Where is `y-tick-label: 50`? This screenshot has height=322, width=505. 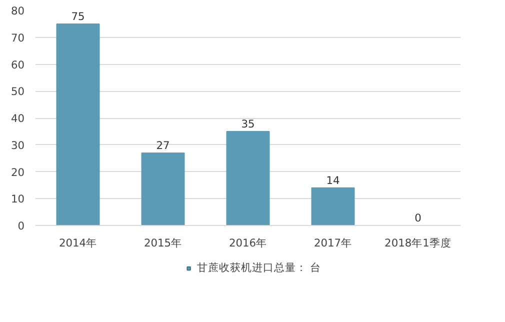 y-tick-label: 50 is located at coordinates (17, 91).